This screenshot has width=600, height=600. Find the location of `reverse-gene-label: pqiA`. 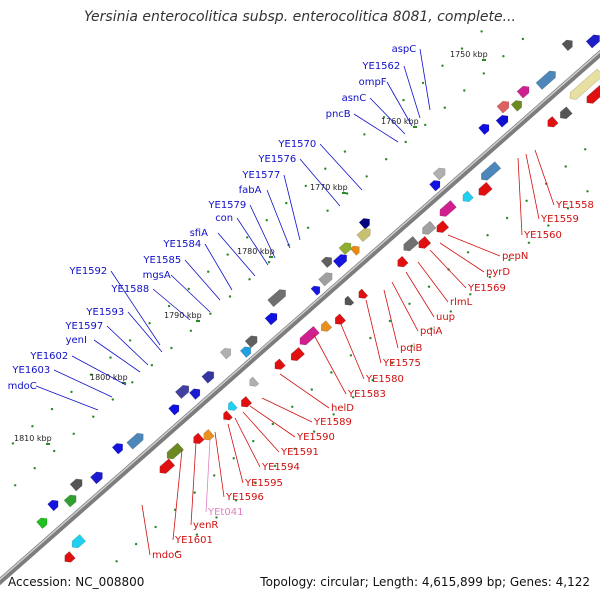

reverse-gene-label: pqiA is located at coordinates (431, 331).